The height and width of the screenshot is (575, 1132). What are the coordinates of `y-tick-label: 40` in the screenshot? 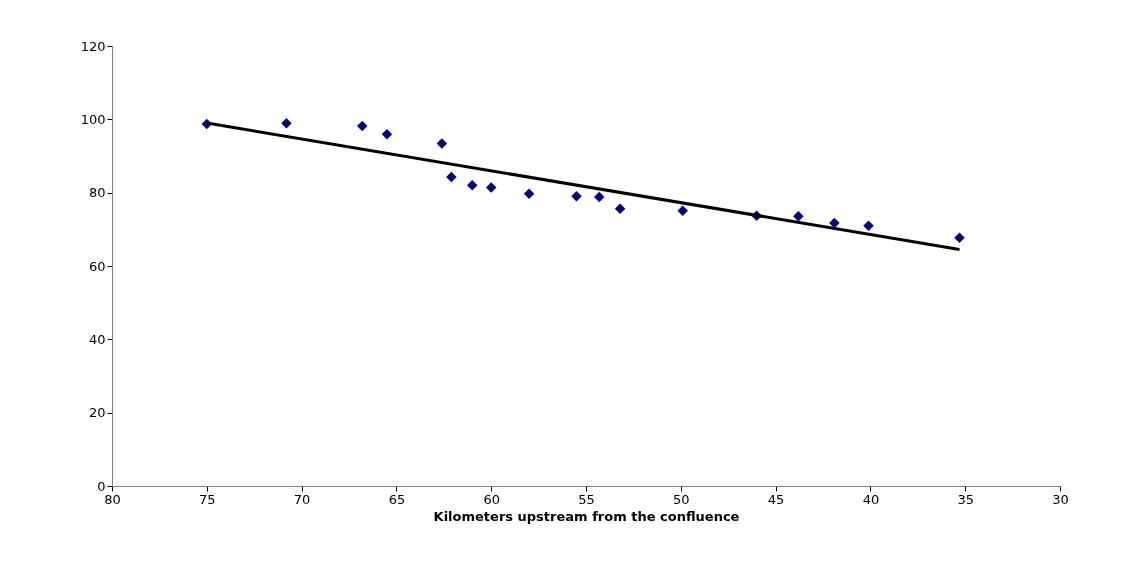 It's located at (97, 339).